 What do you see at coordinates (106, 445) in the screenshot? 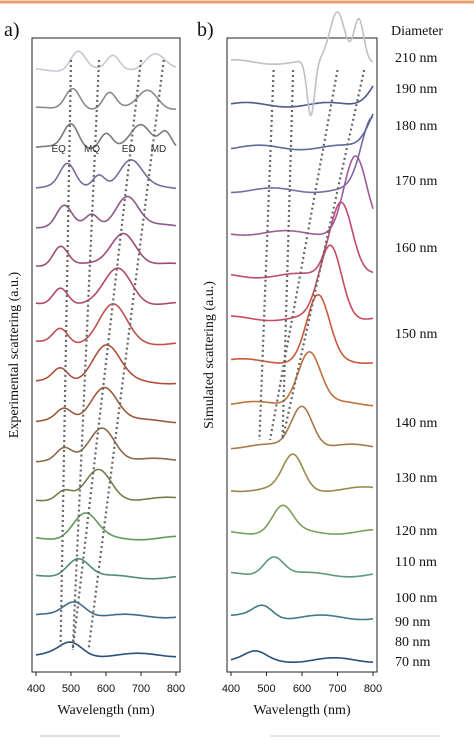
I see `panel-a-spectrum-120nm` at bounding box center [106, 445].